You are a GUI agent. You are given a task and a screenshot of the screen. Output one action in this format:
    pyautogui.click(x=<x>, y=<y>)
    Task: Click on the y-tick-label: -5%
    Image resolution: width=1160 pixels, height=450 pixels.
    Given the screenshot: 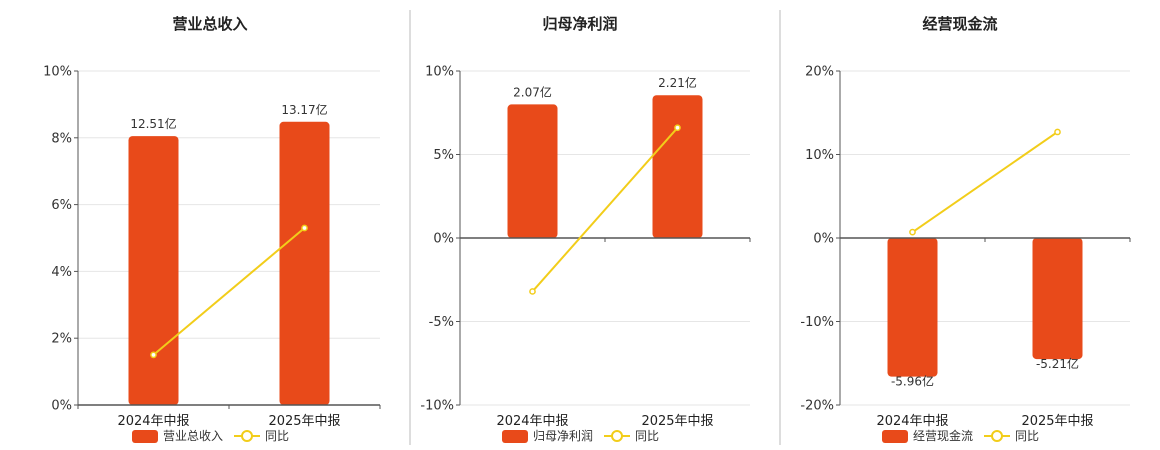 What is the action you would take?
    pyautogui.click(x=441, y=322)
    